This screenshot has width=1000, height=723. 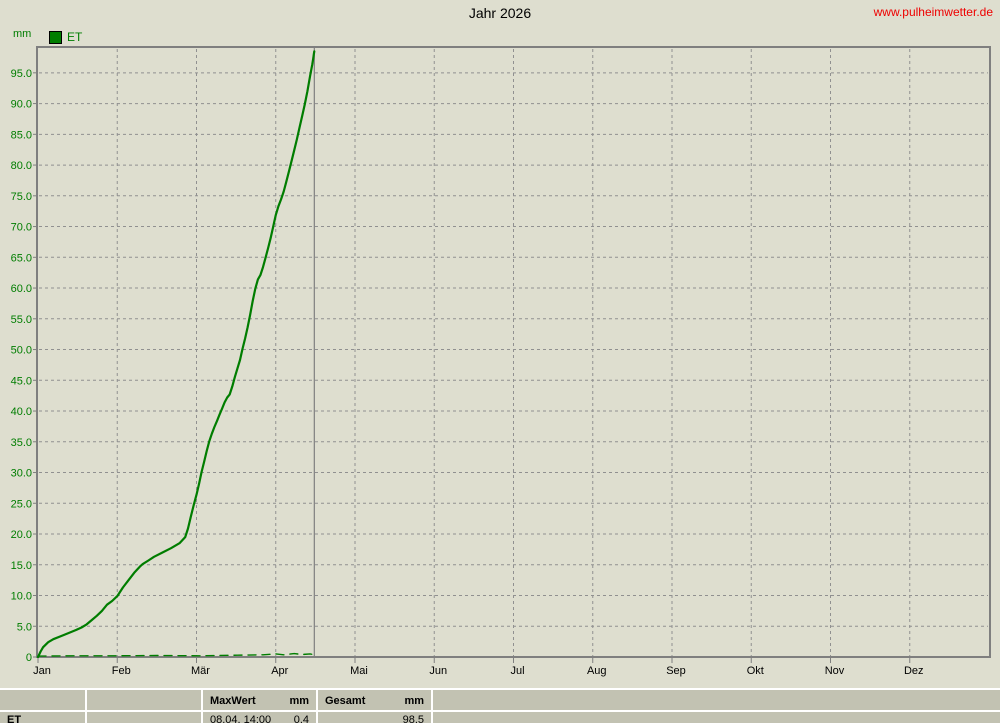 What do you see at coordinates (301, 718) in the screenshot?
I see `maxwert-value: 0.4` at bounding box center [301, 718].